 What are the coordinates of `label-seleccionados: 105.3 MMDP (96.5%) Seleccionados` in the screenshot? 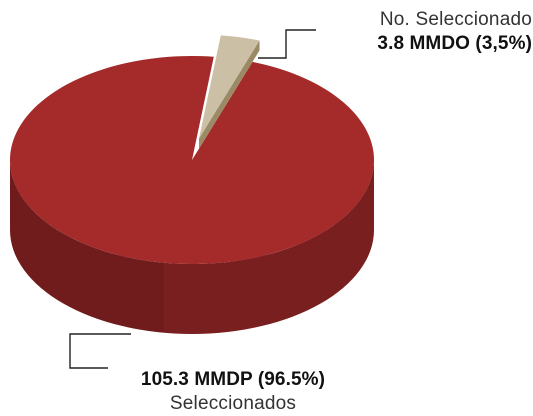 It's located at (233, 392).